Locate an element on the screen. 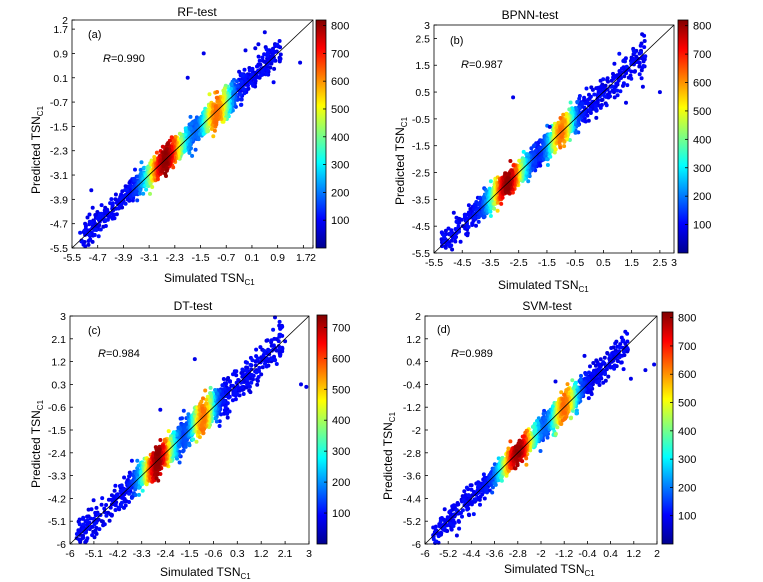  y-tick-label: 0.9 is located at coordinates (60, 54).